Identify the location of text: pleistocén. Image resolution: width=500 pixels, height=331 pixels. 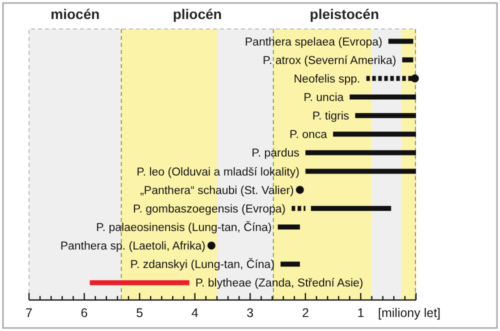
(345, 14).